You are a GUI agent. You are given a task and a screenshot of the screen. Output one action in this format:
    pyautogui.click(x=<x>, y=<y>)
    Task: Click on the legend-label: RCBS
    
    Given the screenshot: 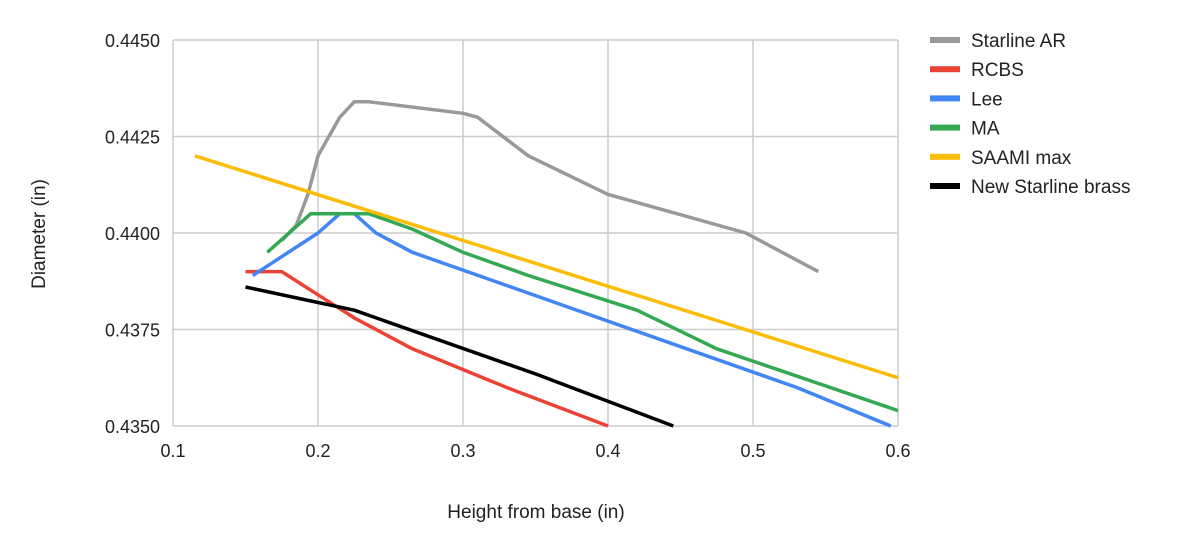 What is the action you would take?
    pyautogui.click(x=997, y=70)
    